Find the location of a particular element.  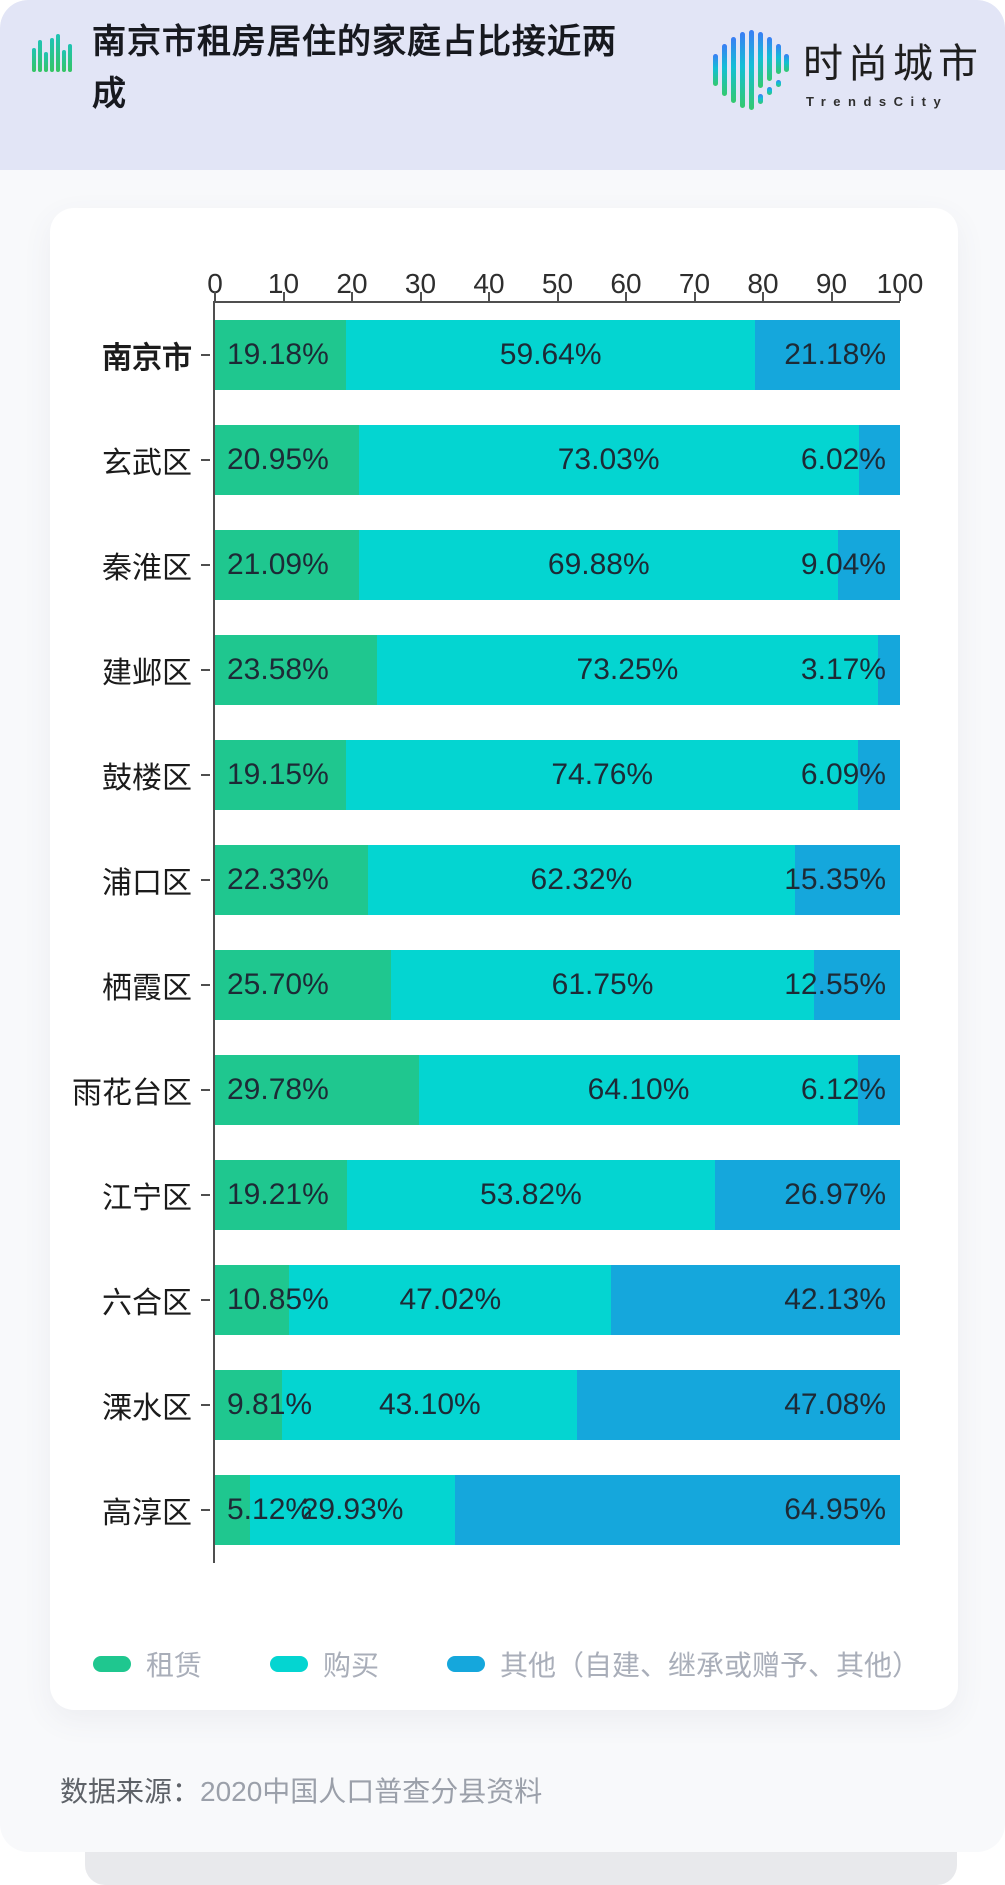

row-label: 玄武区 is located at coordinates (132, 460).